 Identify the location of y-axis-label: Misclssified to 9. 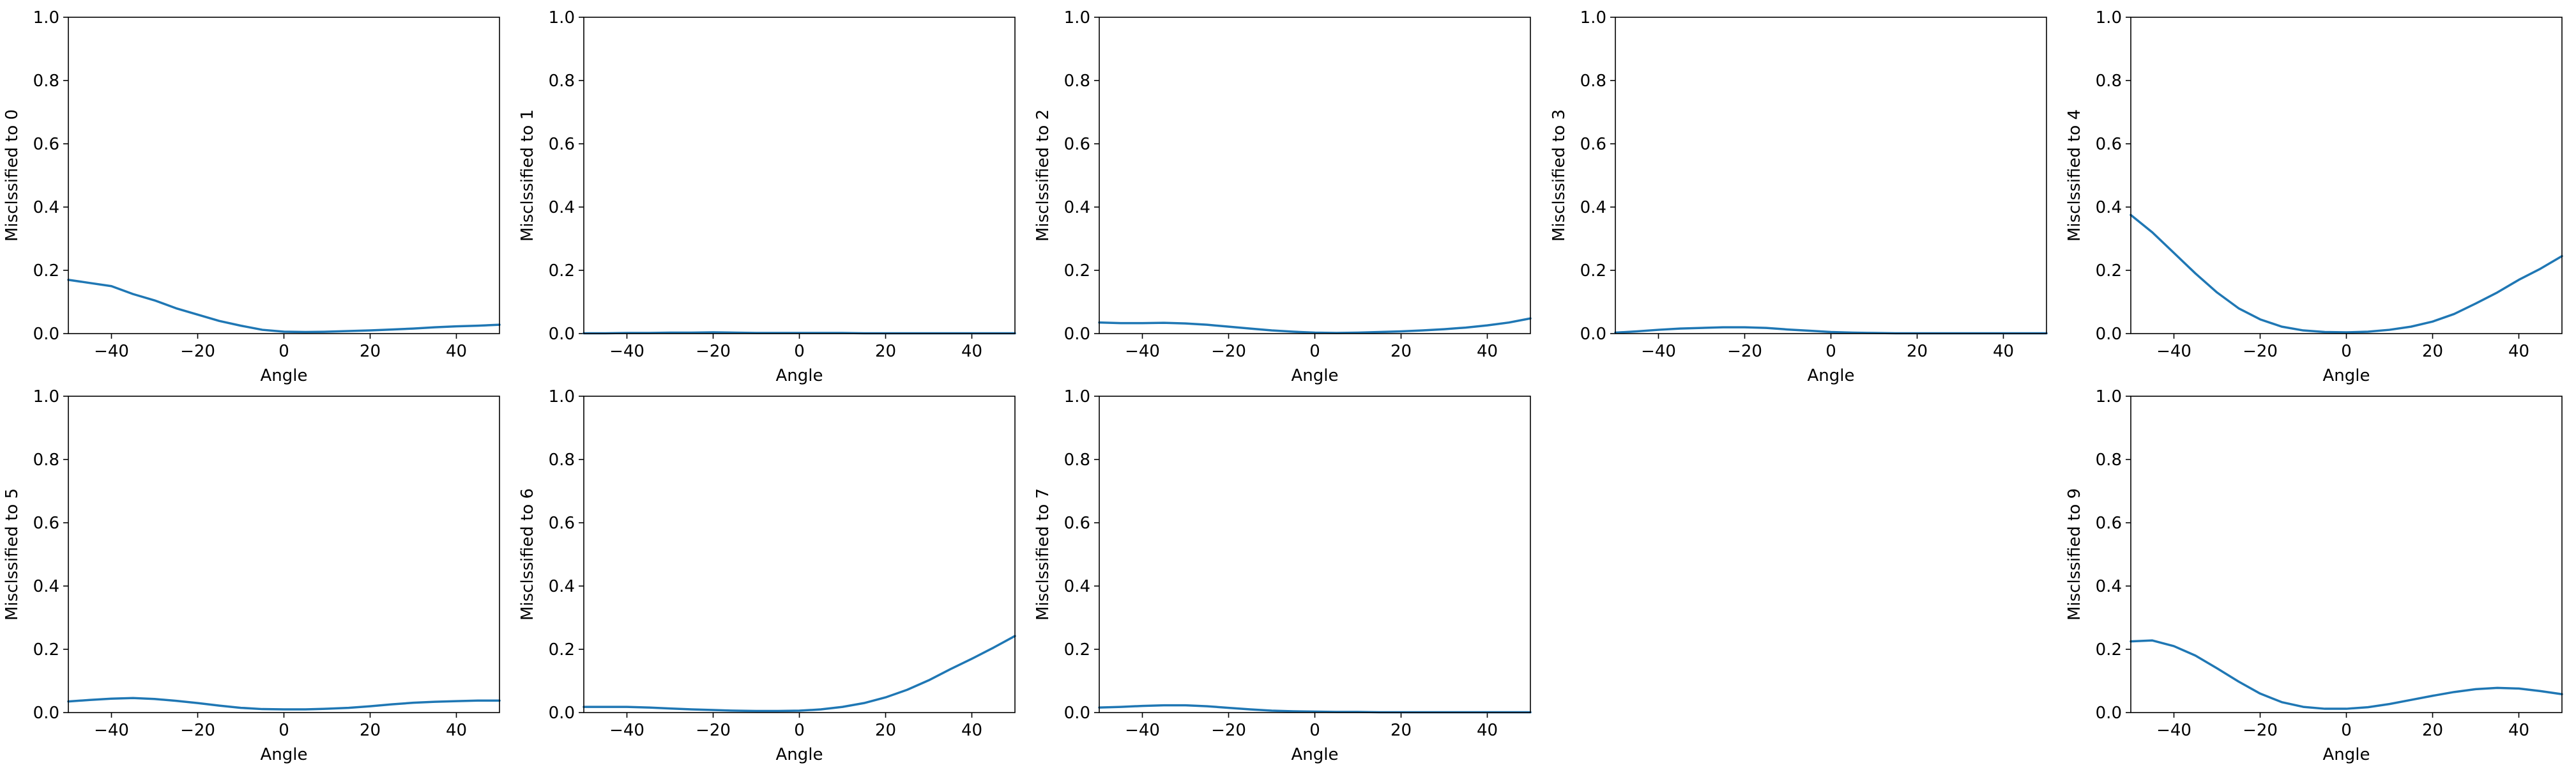
(2074, 554).